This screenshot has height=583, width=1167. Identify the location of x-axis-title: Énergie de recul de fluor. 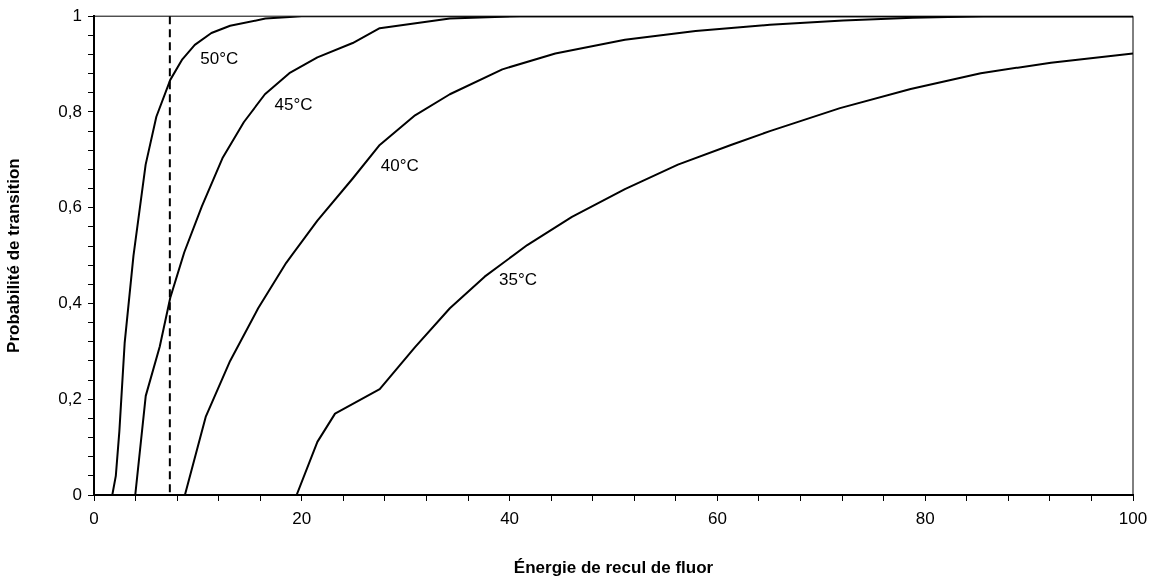
(613, 568).